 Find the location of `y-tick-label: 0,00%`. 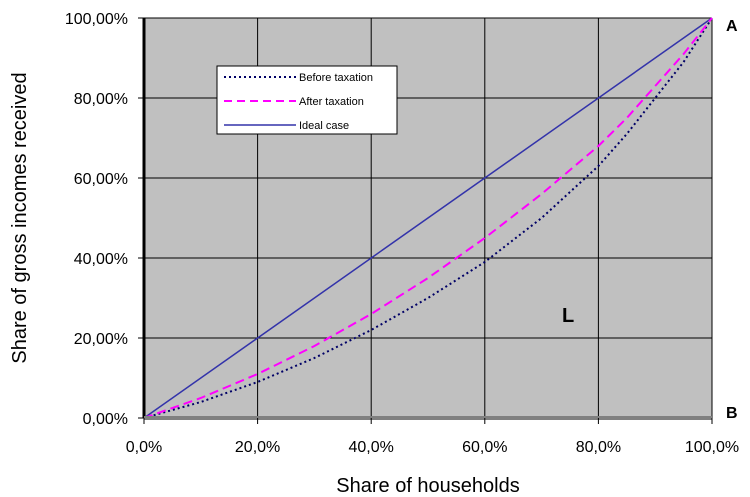

y-tick-label: 0,00% is located at coordinates (105, 419).